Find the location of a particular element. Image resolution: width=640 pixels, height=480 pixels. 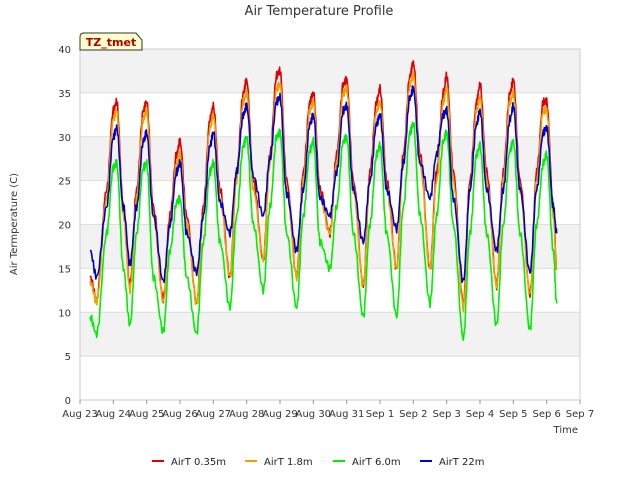

x-tick-label: Sep 1 is located at coordinates (380, 414).